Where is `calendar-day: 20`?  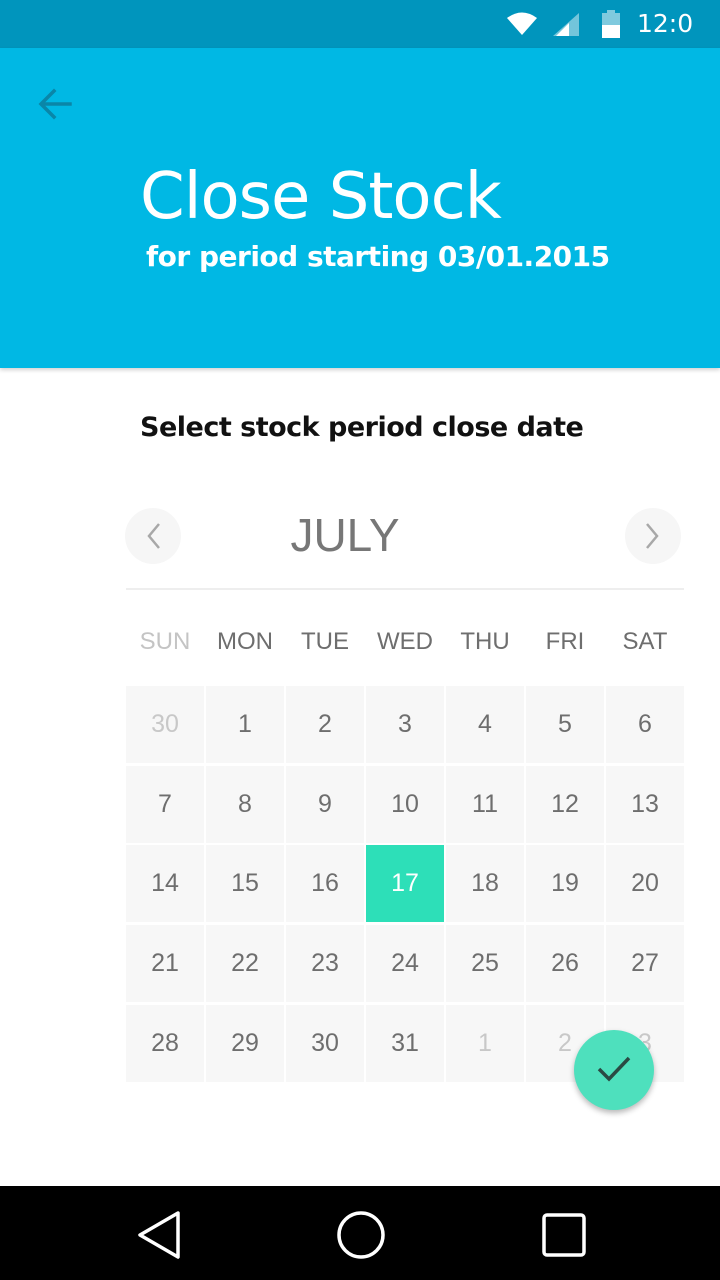
calendar-day: 20 is located at coordinates (645, 883).